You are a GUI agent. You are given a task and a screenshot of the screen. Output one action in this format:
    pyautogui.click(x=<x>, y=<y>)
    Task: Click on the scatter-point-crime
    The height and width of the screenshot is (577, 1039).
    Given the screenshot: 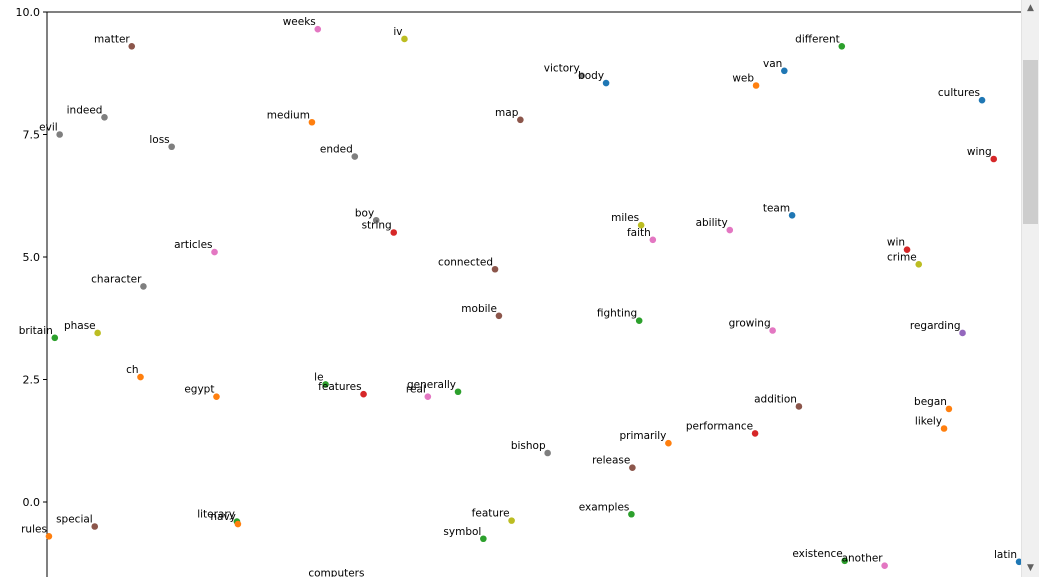 What is the action you would take?
    pyautogui.click(x=919, y=264)
    